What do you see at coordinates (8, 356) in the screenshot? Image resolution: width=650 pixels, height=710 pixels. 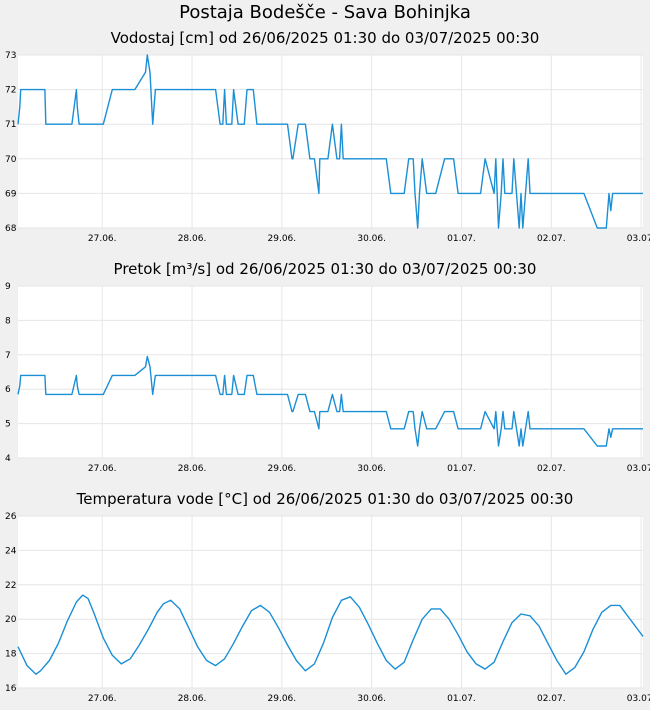 I see `discharge-ytick-label: 7` at bounding box center [8, 356].